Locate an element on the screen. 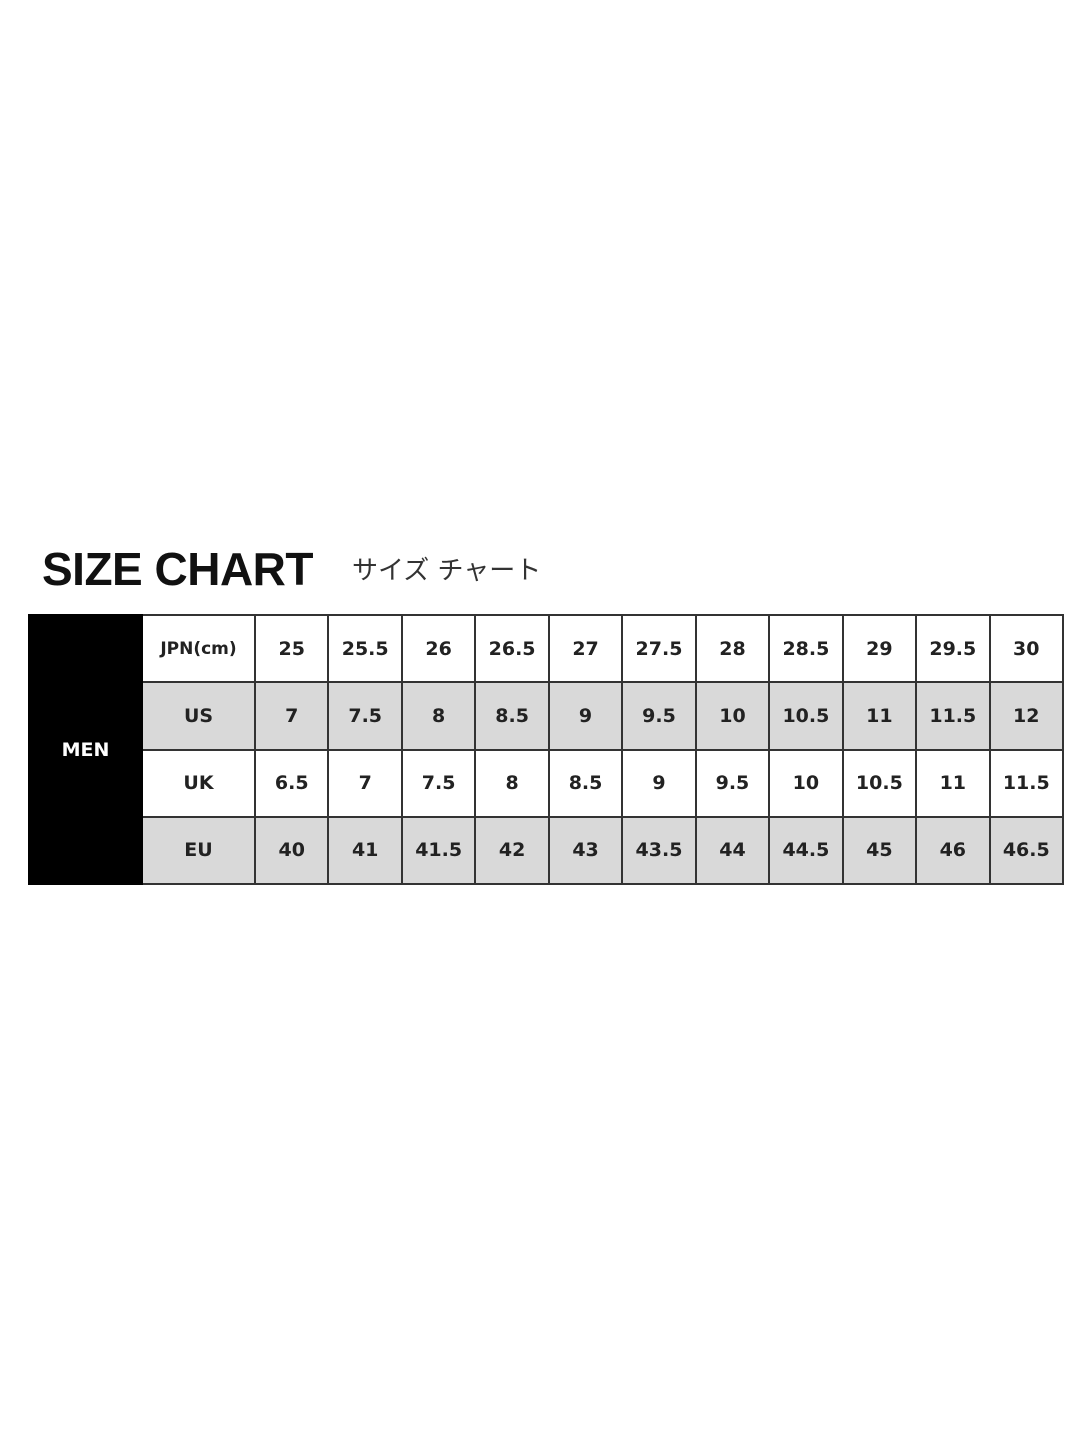  size-cell: 29.5 is located at coordinates (953, 648).